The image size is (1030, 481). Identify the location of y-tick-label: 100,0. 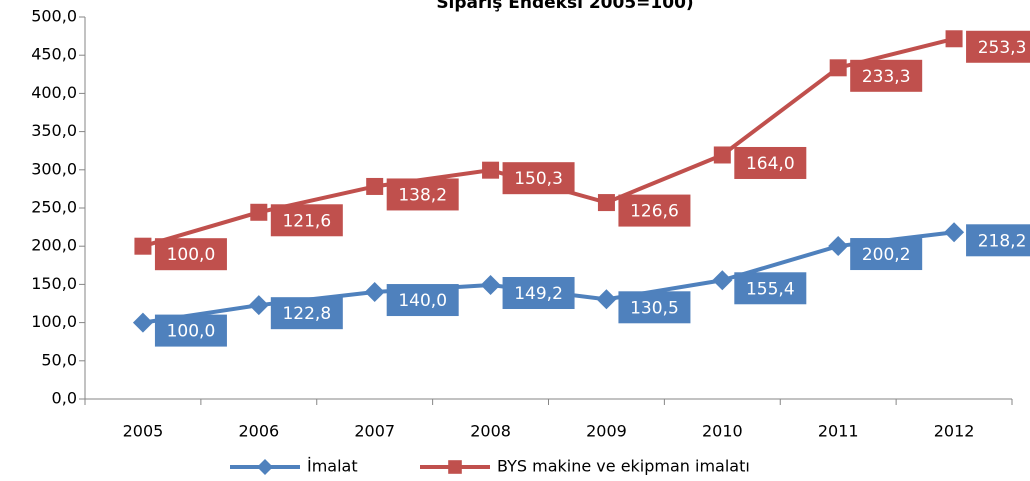
(54, 321).